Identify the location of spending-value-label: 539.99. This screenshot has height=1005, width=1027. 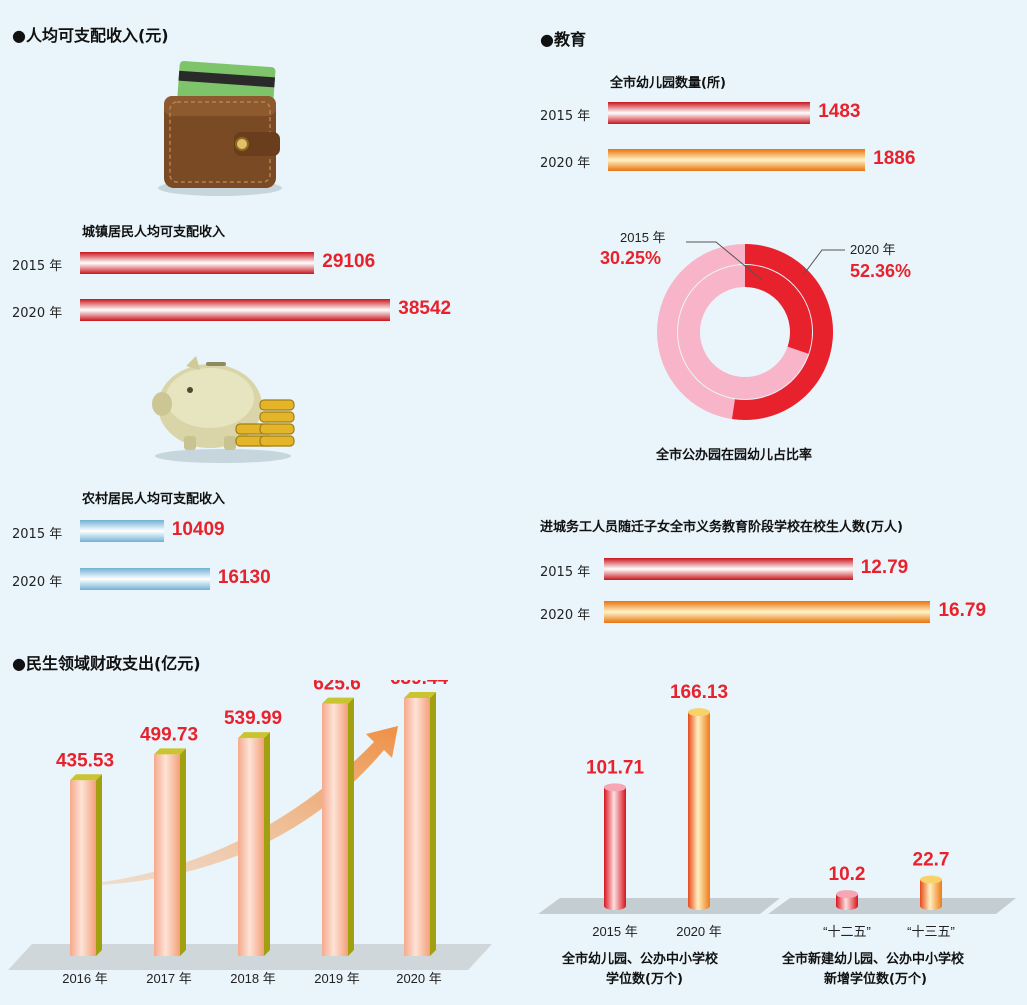
(253, 718).